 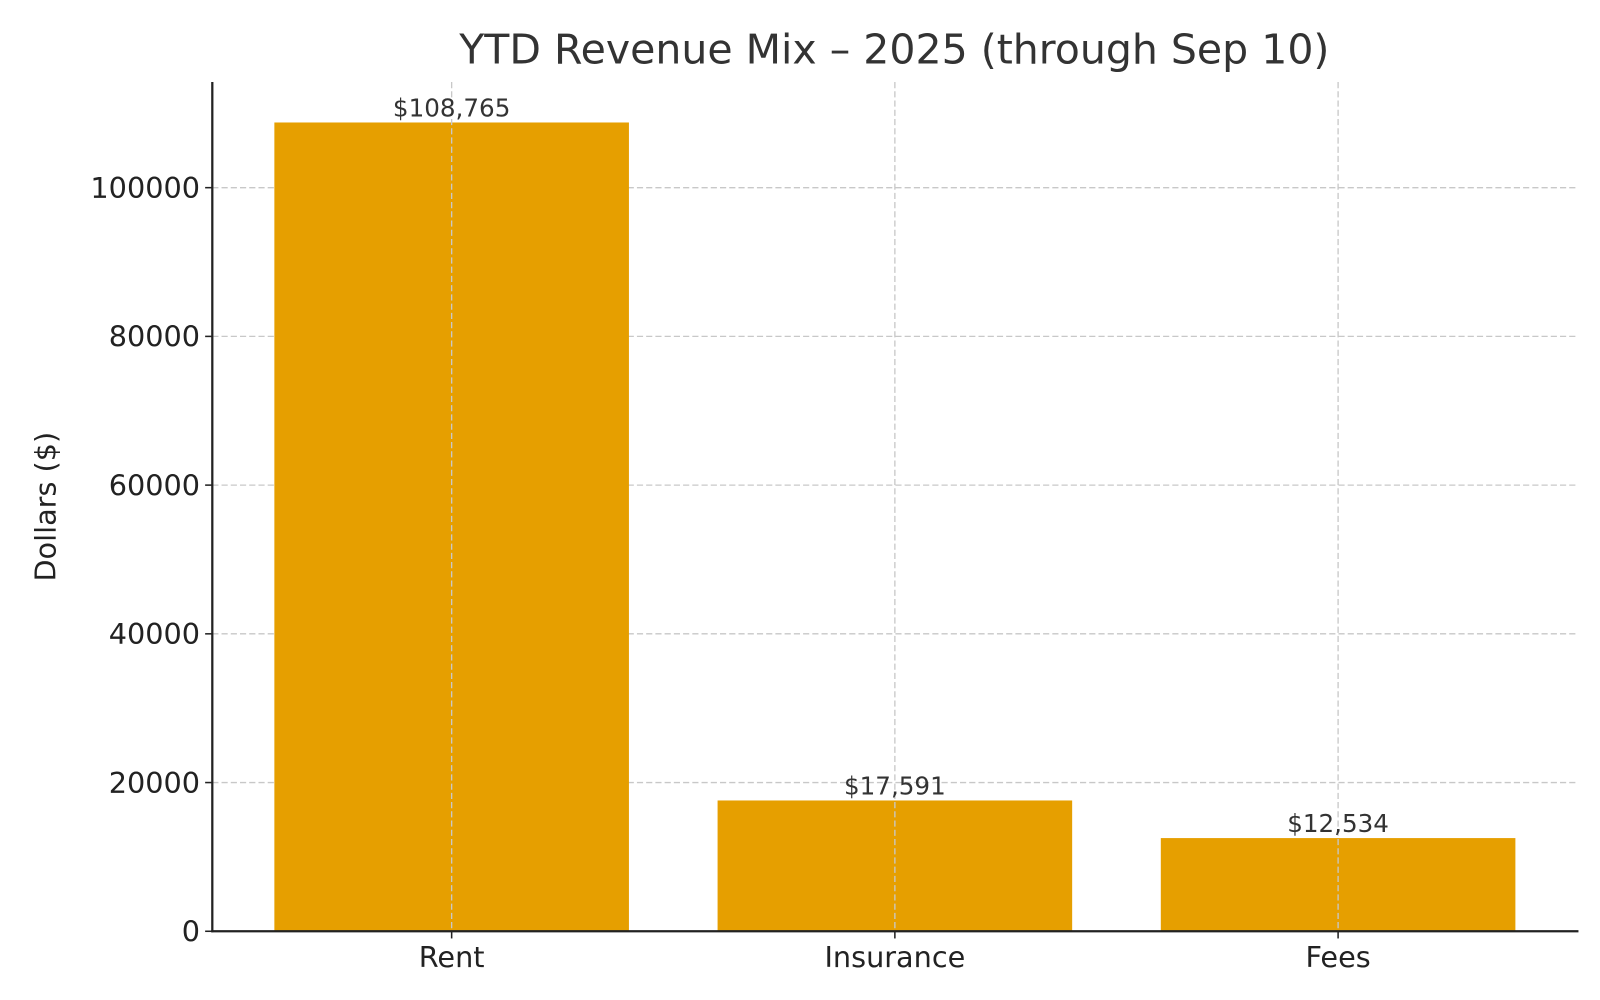 I want to click on x-tick-label: Insurance, so click(x=894, y=957).